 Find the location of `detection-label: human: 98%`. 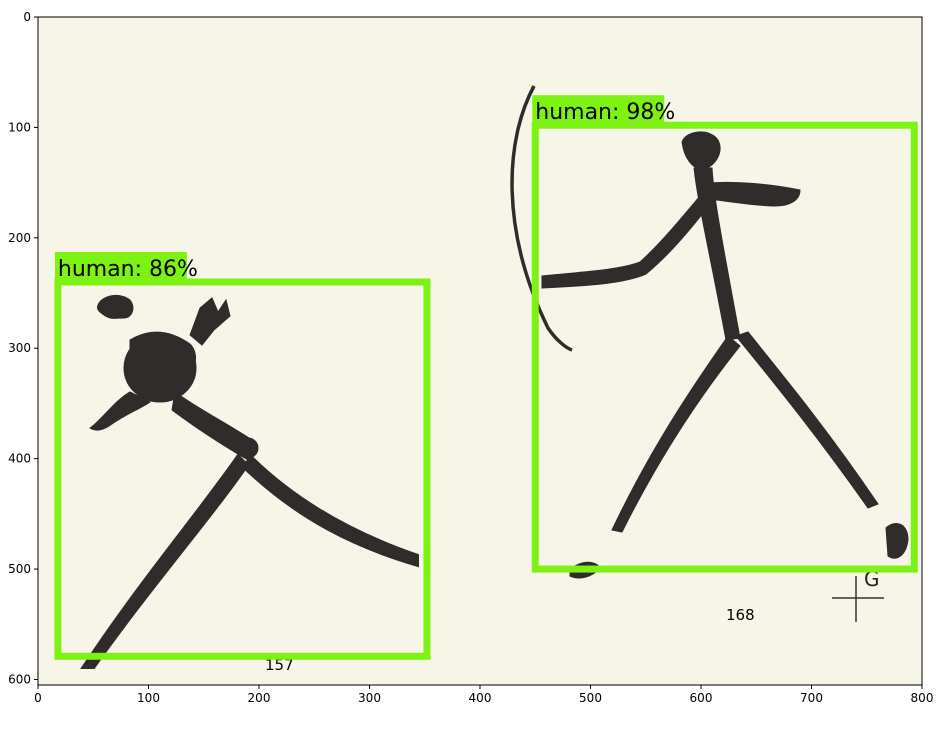

detection-label: human: 98% is located at coordinates (605, 112).